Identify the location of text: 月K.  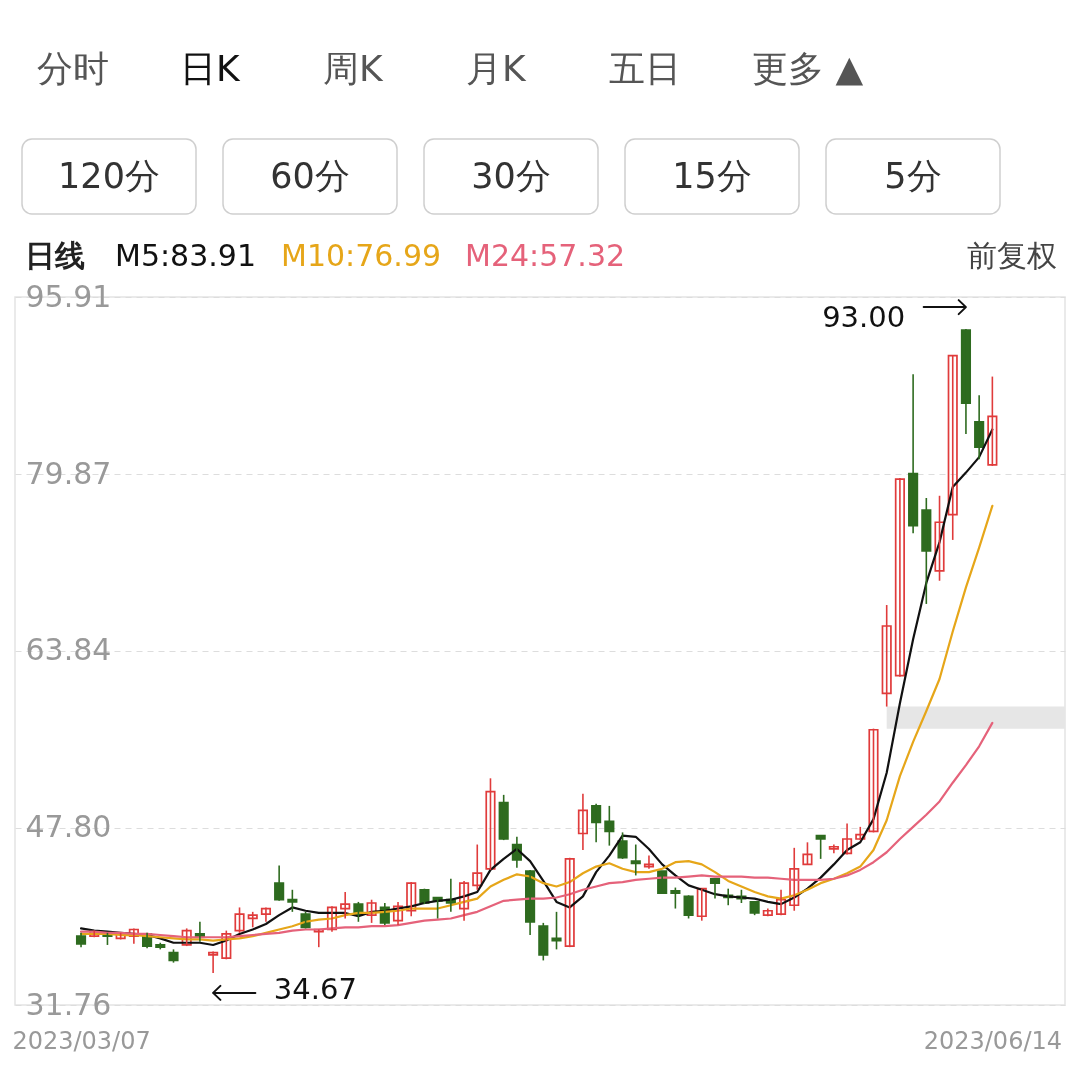
(496, 68).